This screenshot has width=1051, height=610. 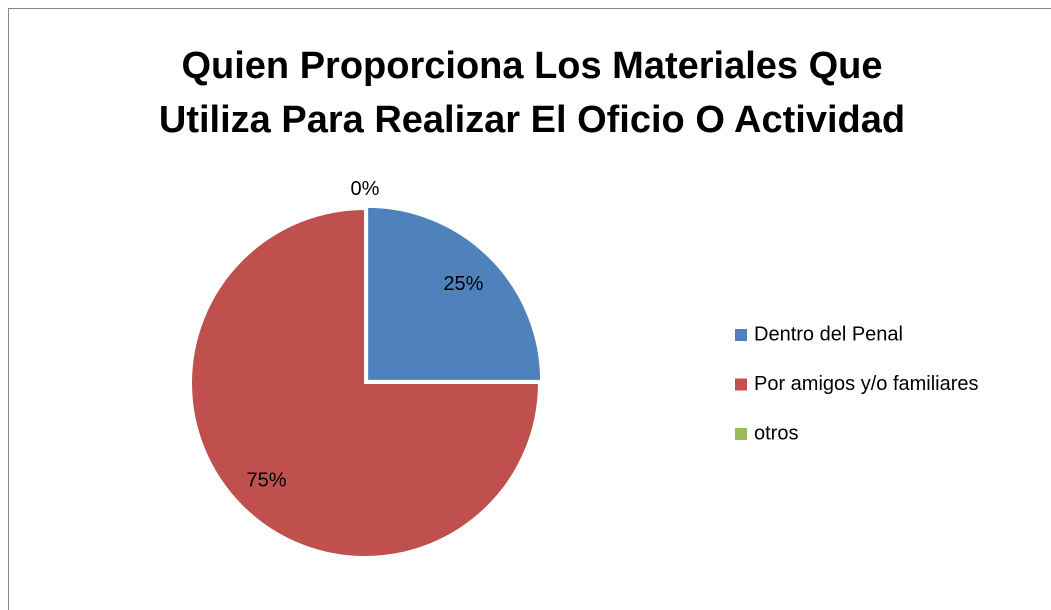 I want to click on chart-title: Quien Proporciona Los Materiales Que, so click(x=531, y=66).